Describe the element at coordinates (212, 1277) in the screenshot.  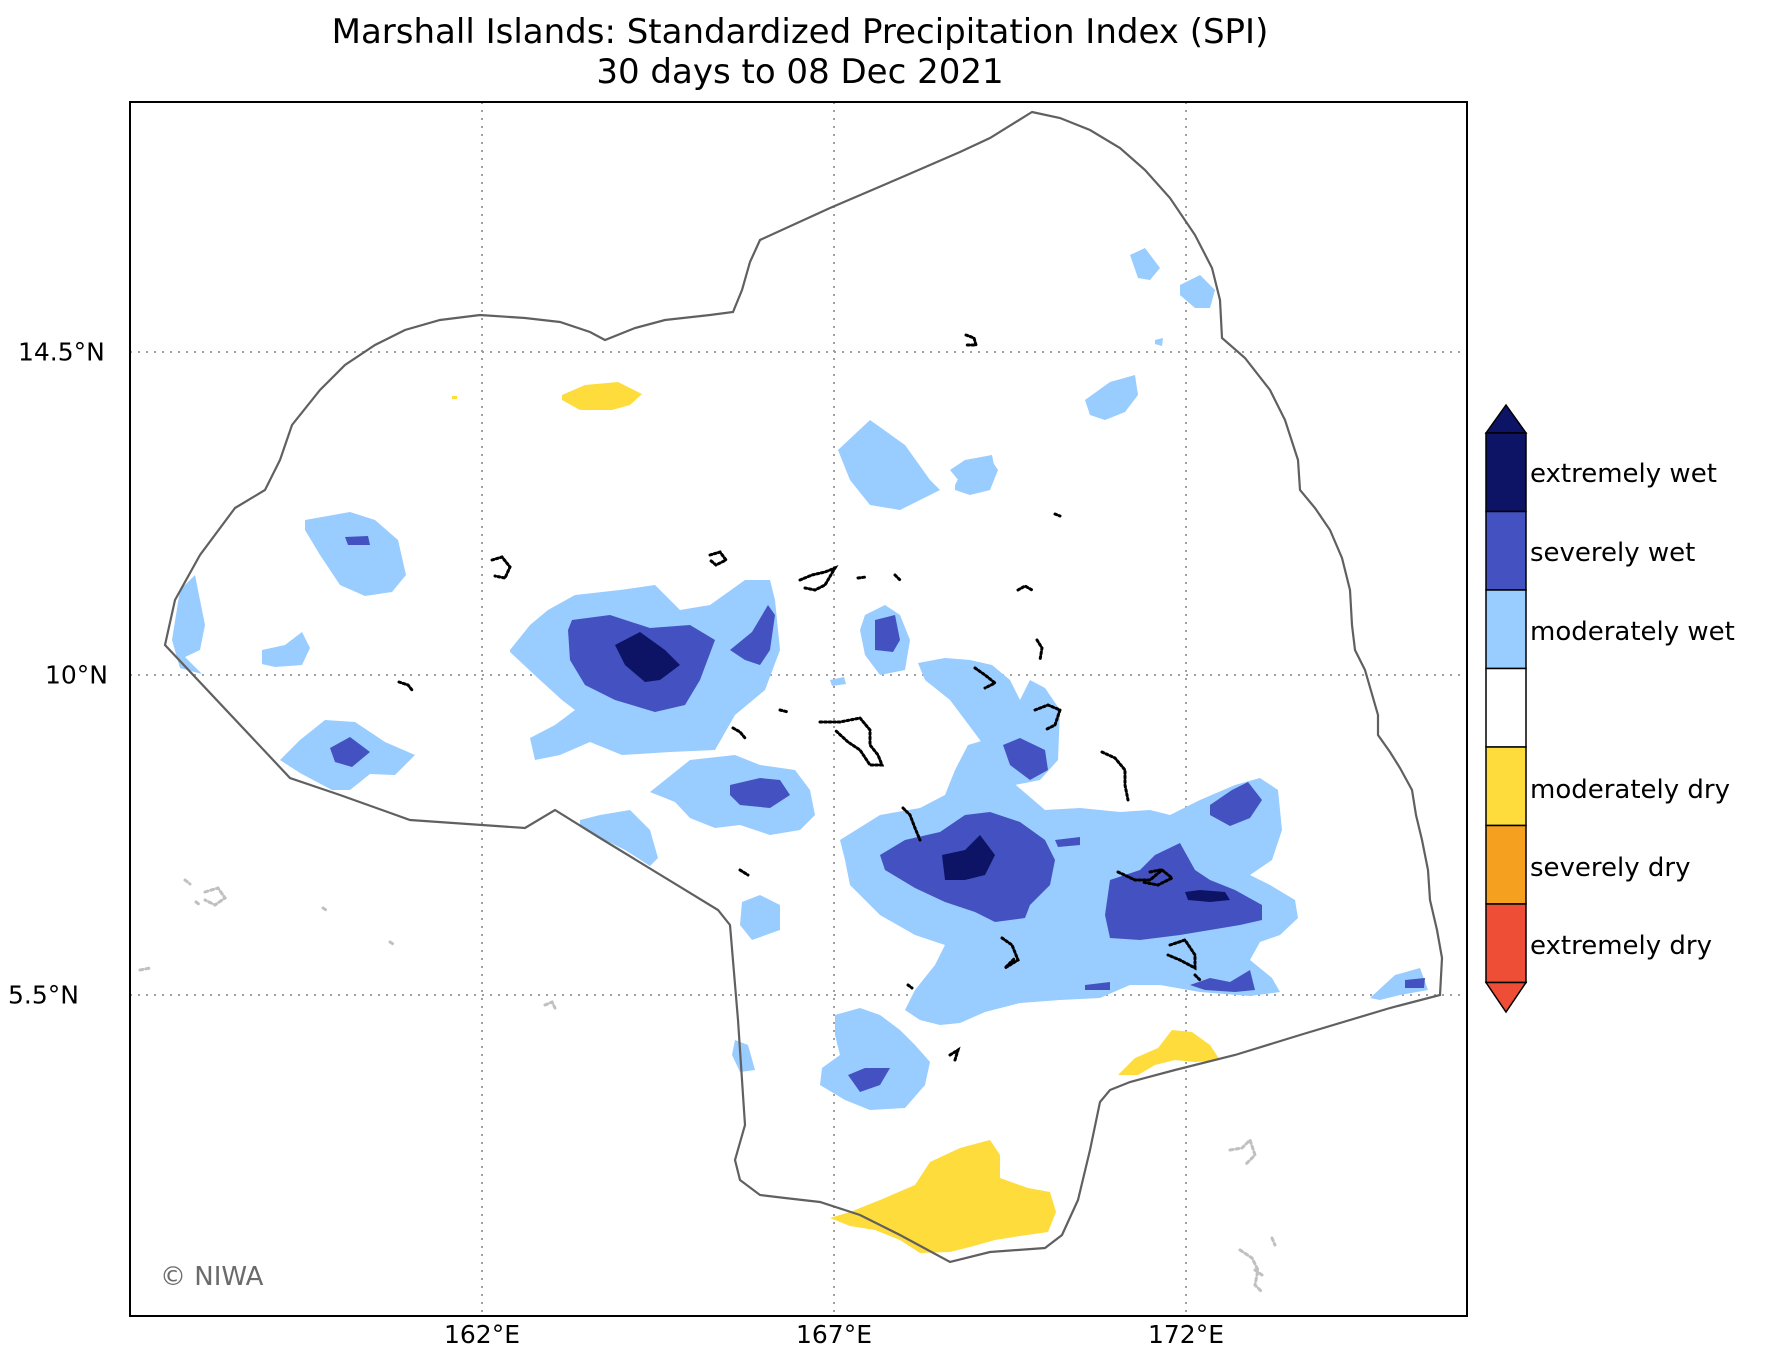
I see `niwa-credit: © NIWA` at that location.